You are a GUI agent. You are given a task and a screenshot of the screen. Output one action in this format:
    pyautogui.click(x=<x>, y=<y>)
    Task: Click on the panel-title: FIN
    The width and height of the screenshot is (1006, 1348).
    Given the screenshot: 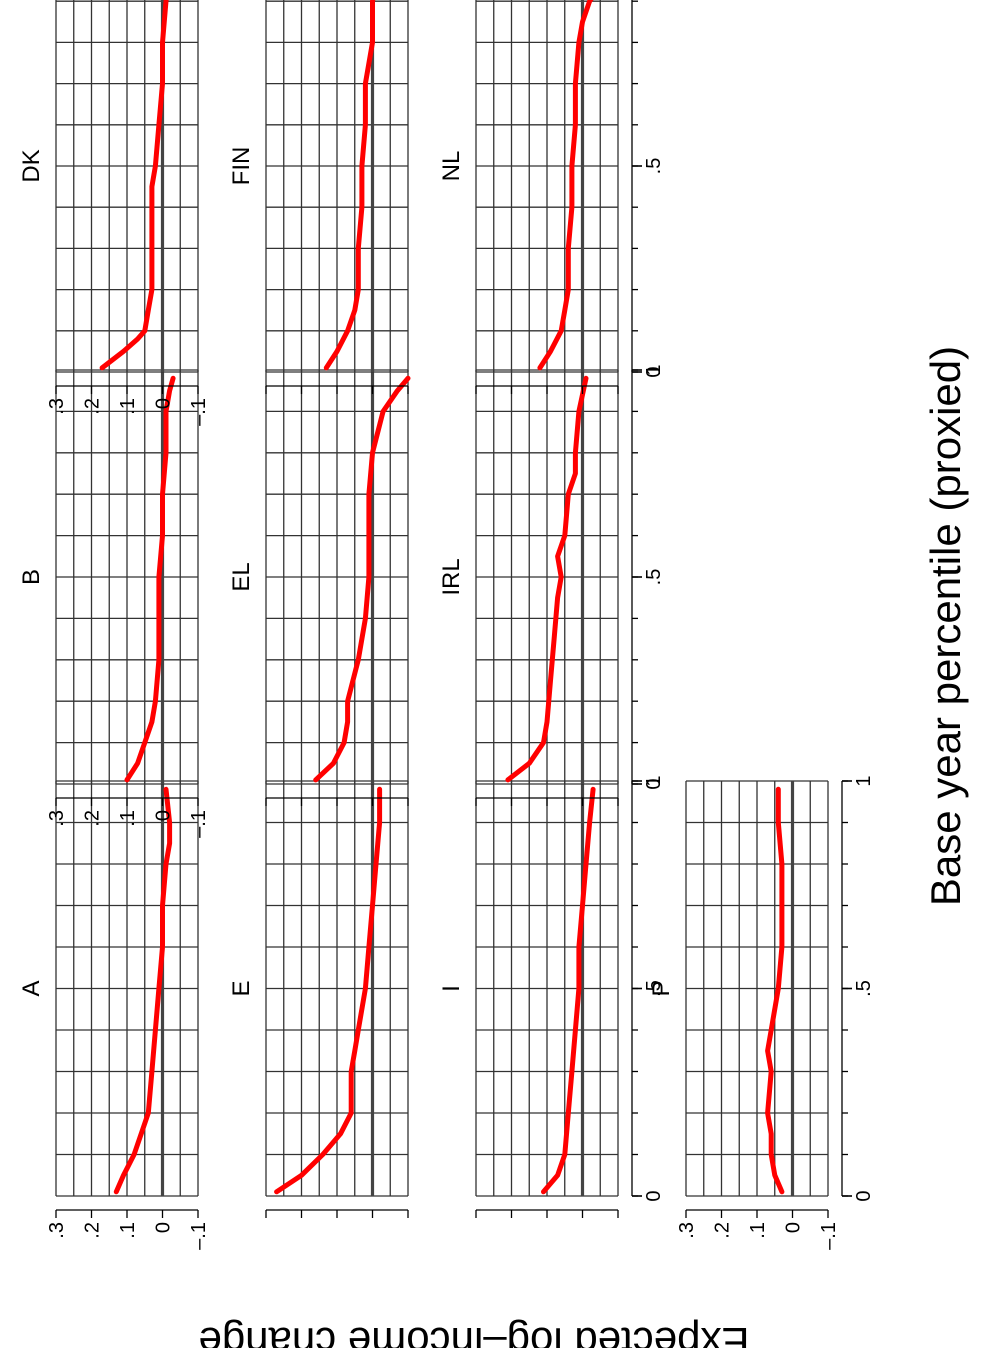 What is the action you would take?
    pyautogui.click(x=241, y=166)
    